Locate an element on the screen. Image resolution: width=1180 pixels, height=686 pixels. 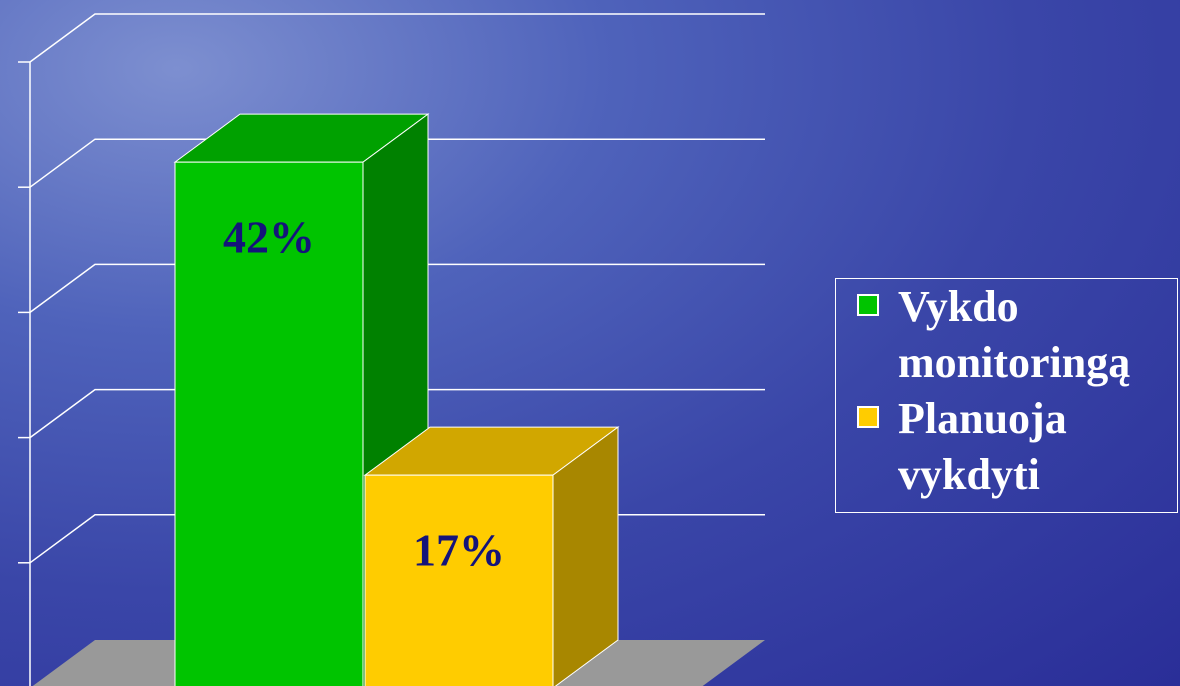
legend: Vykdo monitoringą Planuoja vykdyti is located at coordinates (1006, 395).